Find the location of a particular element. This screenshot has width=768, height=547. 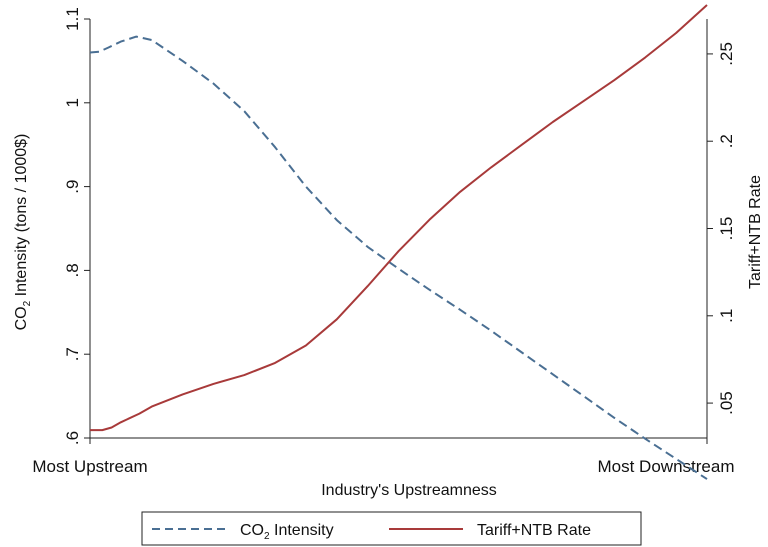

x-tick-label-most-downstream: Most Downstream is located at coordinates (666, 466).